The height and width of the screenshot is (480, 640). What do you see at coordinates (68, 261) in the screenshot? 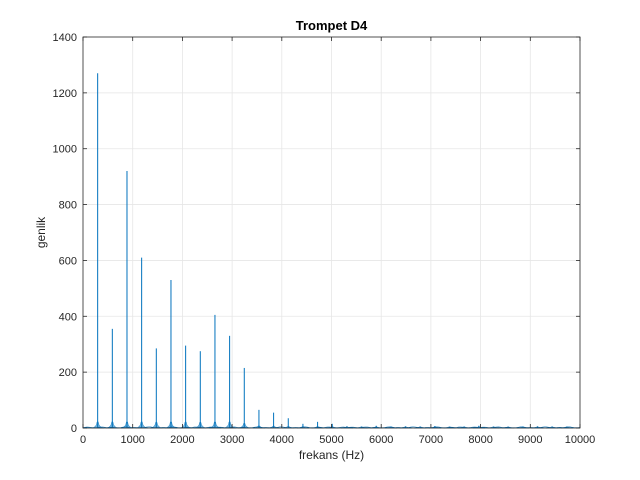
I see `y-tick-label: 600` at bounding box center [68, 261].